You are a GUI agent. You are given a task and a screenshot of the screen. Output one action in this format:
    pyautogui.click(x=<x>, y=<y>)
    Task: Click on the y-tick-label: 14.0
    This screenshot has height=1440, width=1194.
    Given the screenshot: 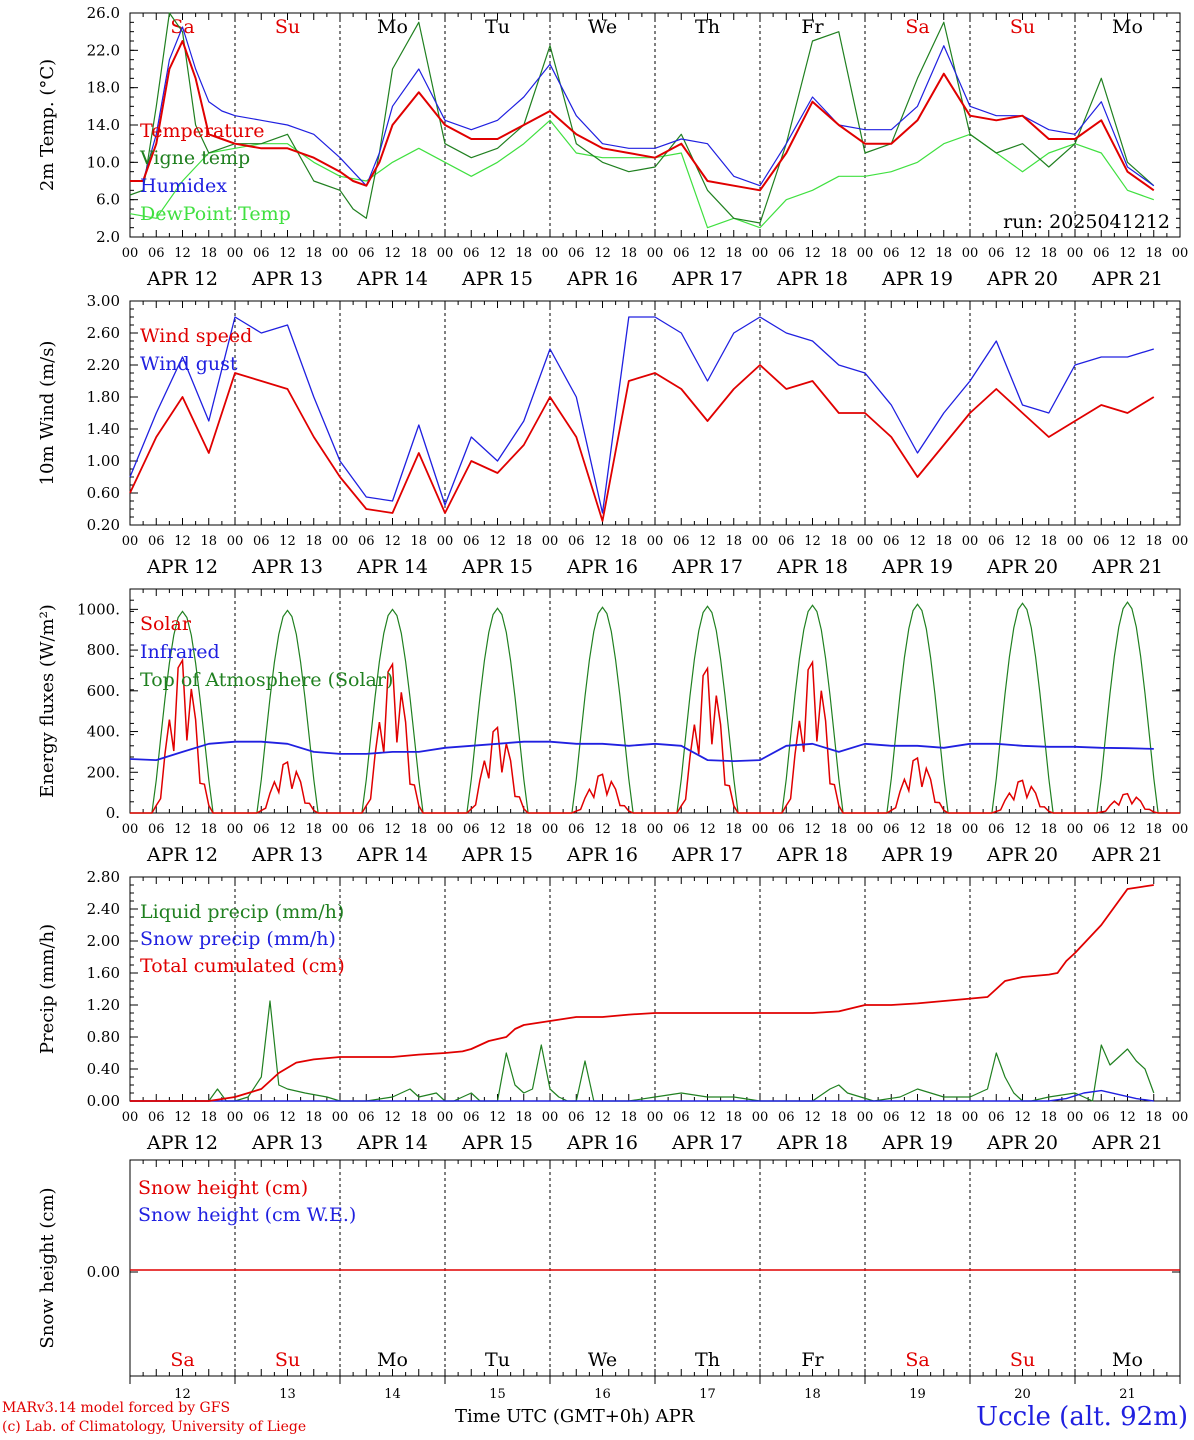 What is the action you would take?
    pyautogui.click(x=103, y=125)
    